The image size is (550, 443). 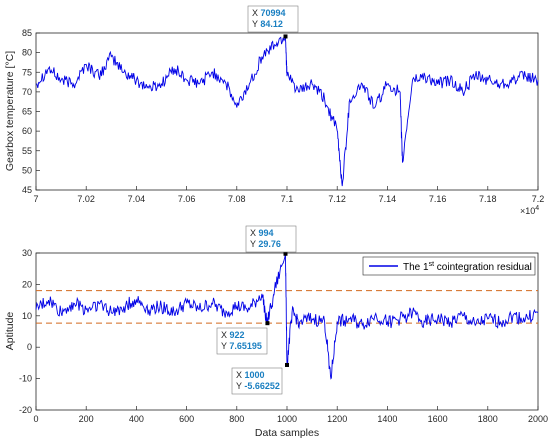 I want to click on top-y-tick-label: 70, so click(x=27, y=92).